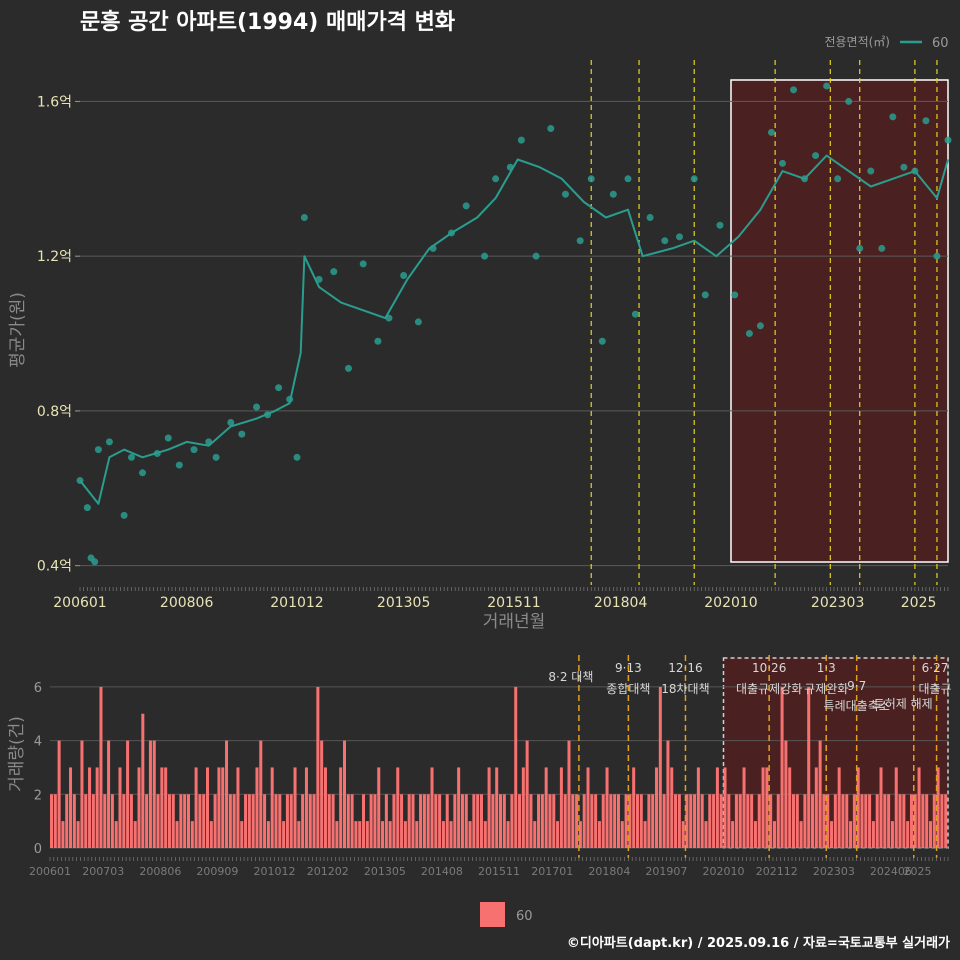  I want to click on policy-annotation: 특례대출축소, so click(857, 706).